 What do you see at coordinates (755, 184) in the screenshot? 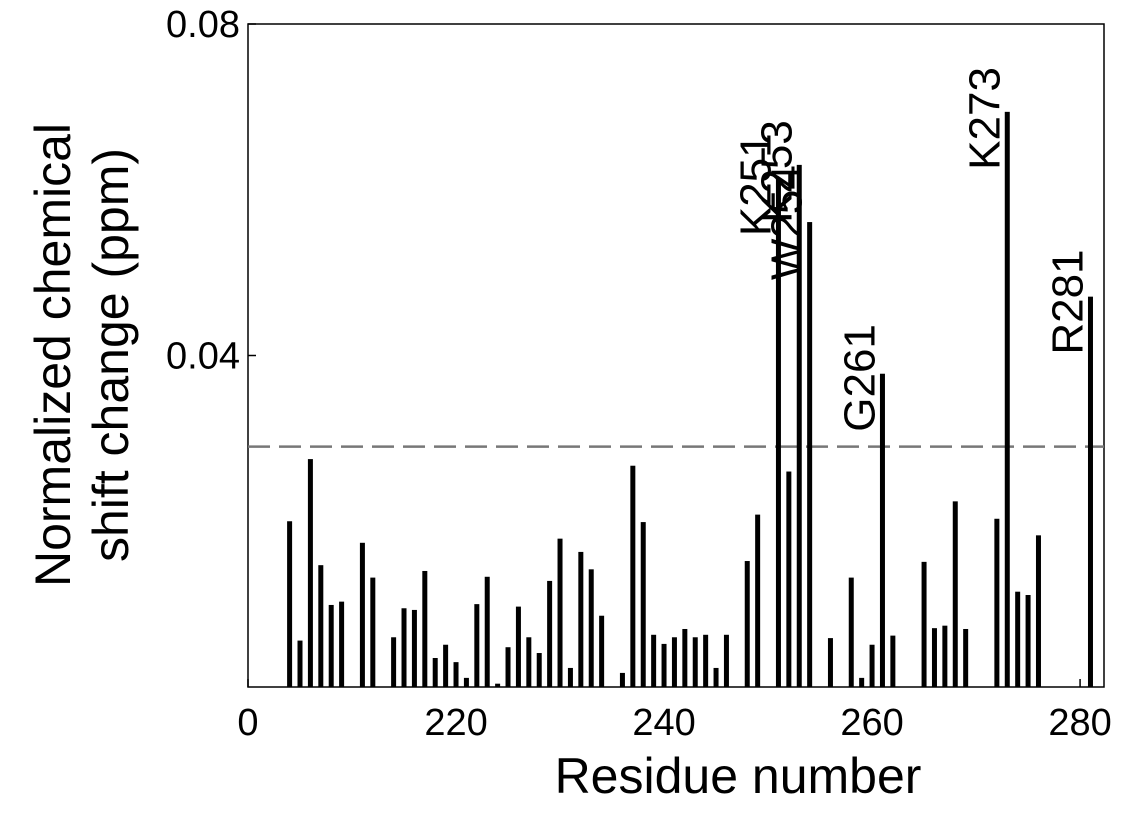
I see `annotation: K251` at bounding box center [755, 184].